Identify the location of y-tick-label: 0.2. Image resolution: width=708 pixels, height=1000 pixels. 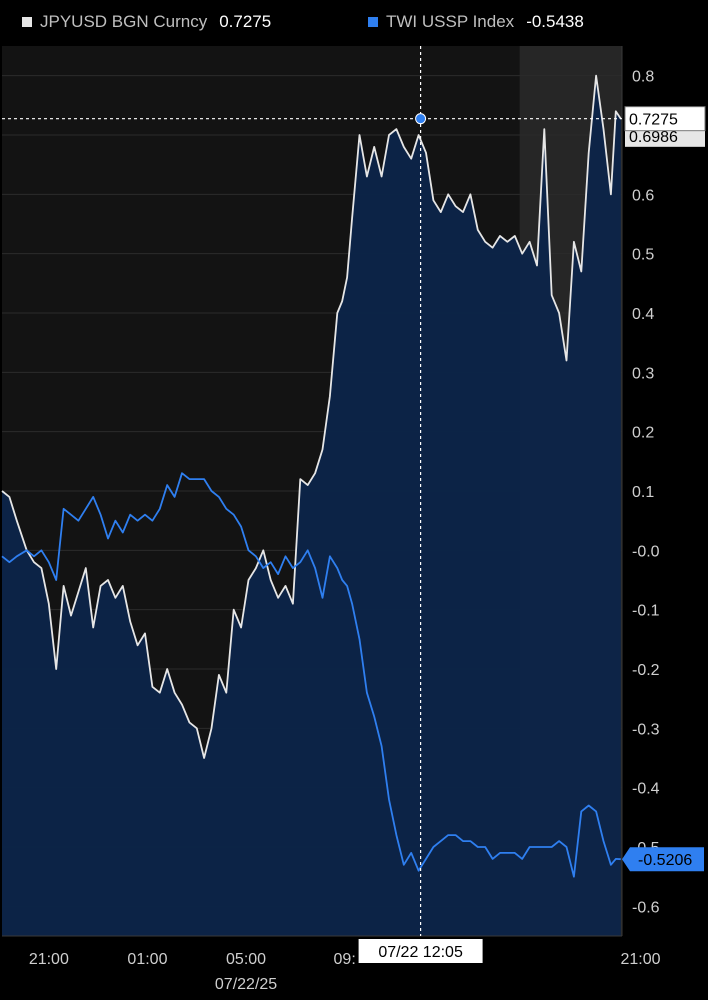
(643, 433).